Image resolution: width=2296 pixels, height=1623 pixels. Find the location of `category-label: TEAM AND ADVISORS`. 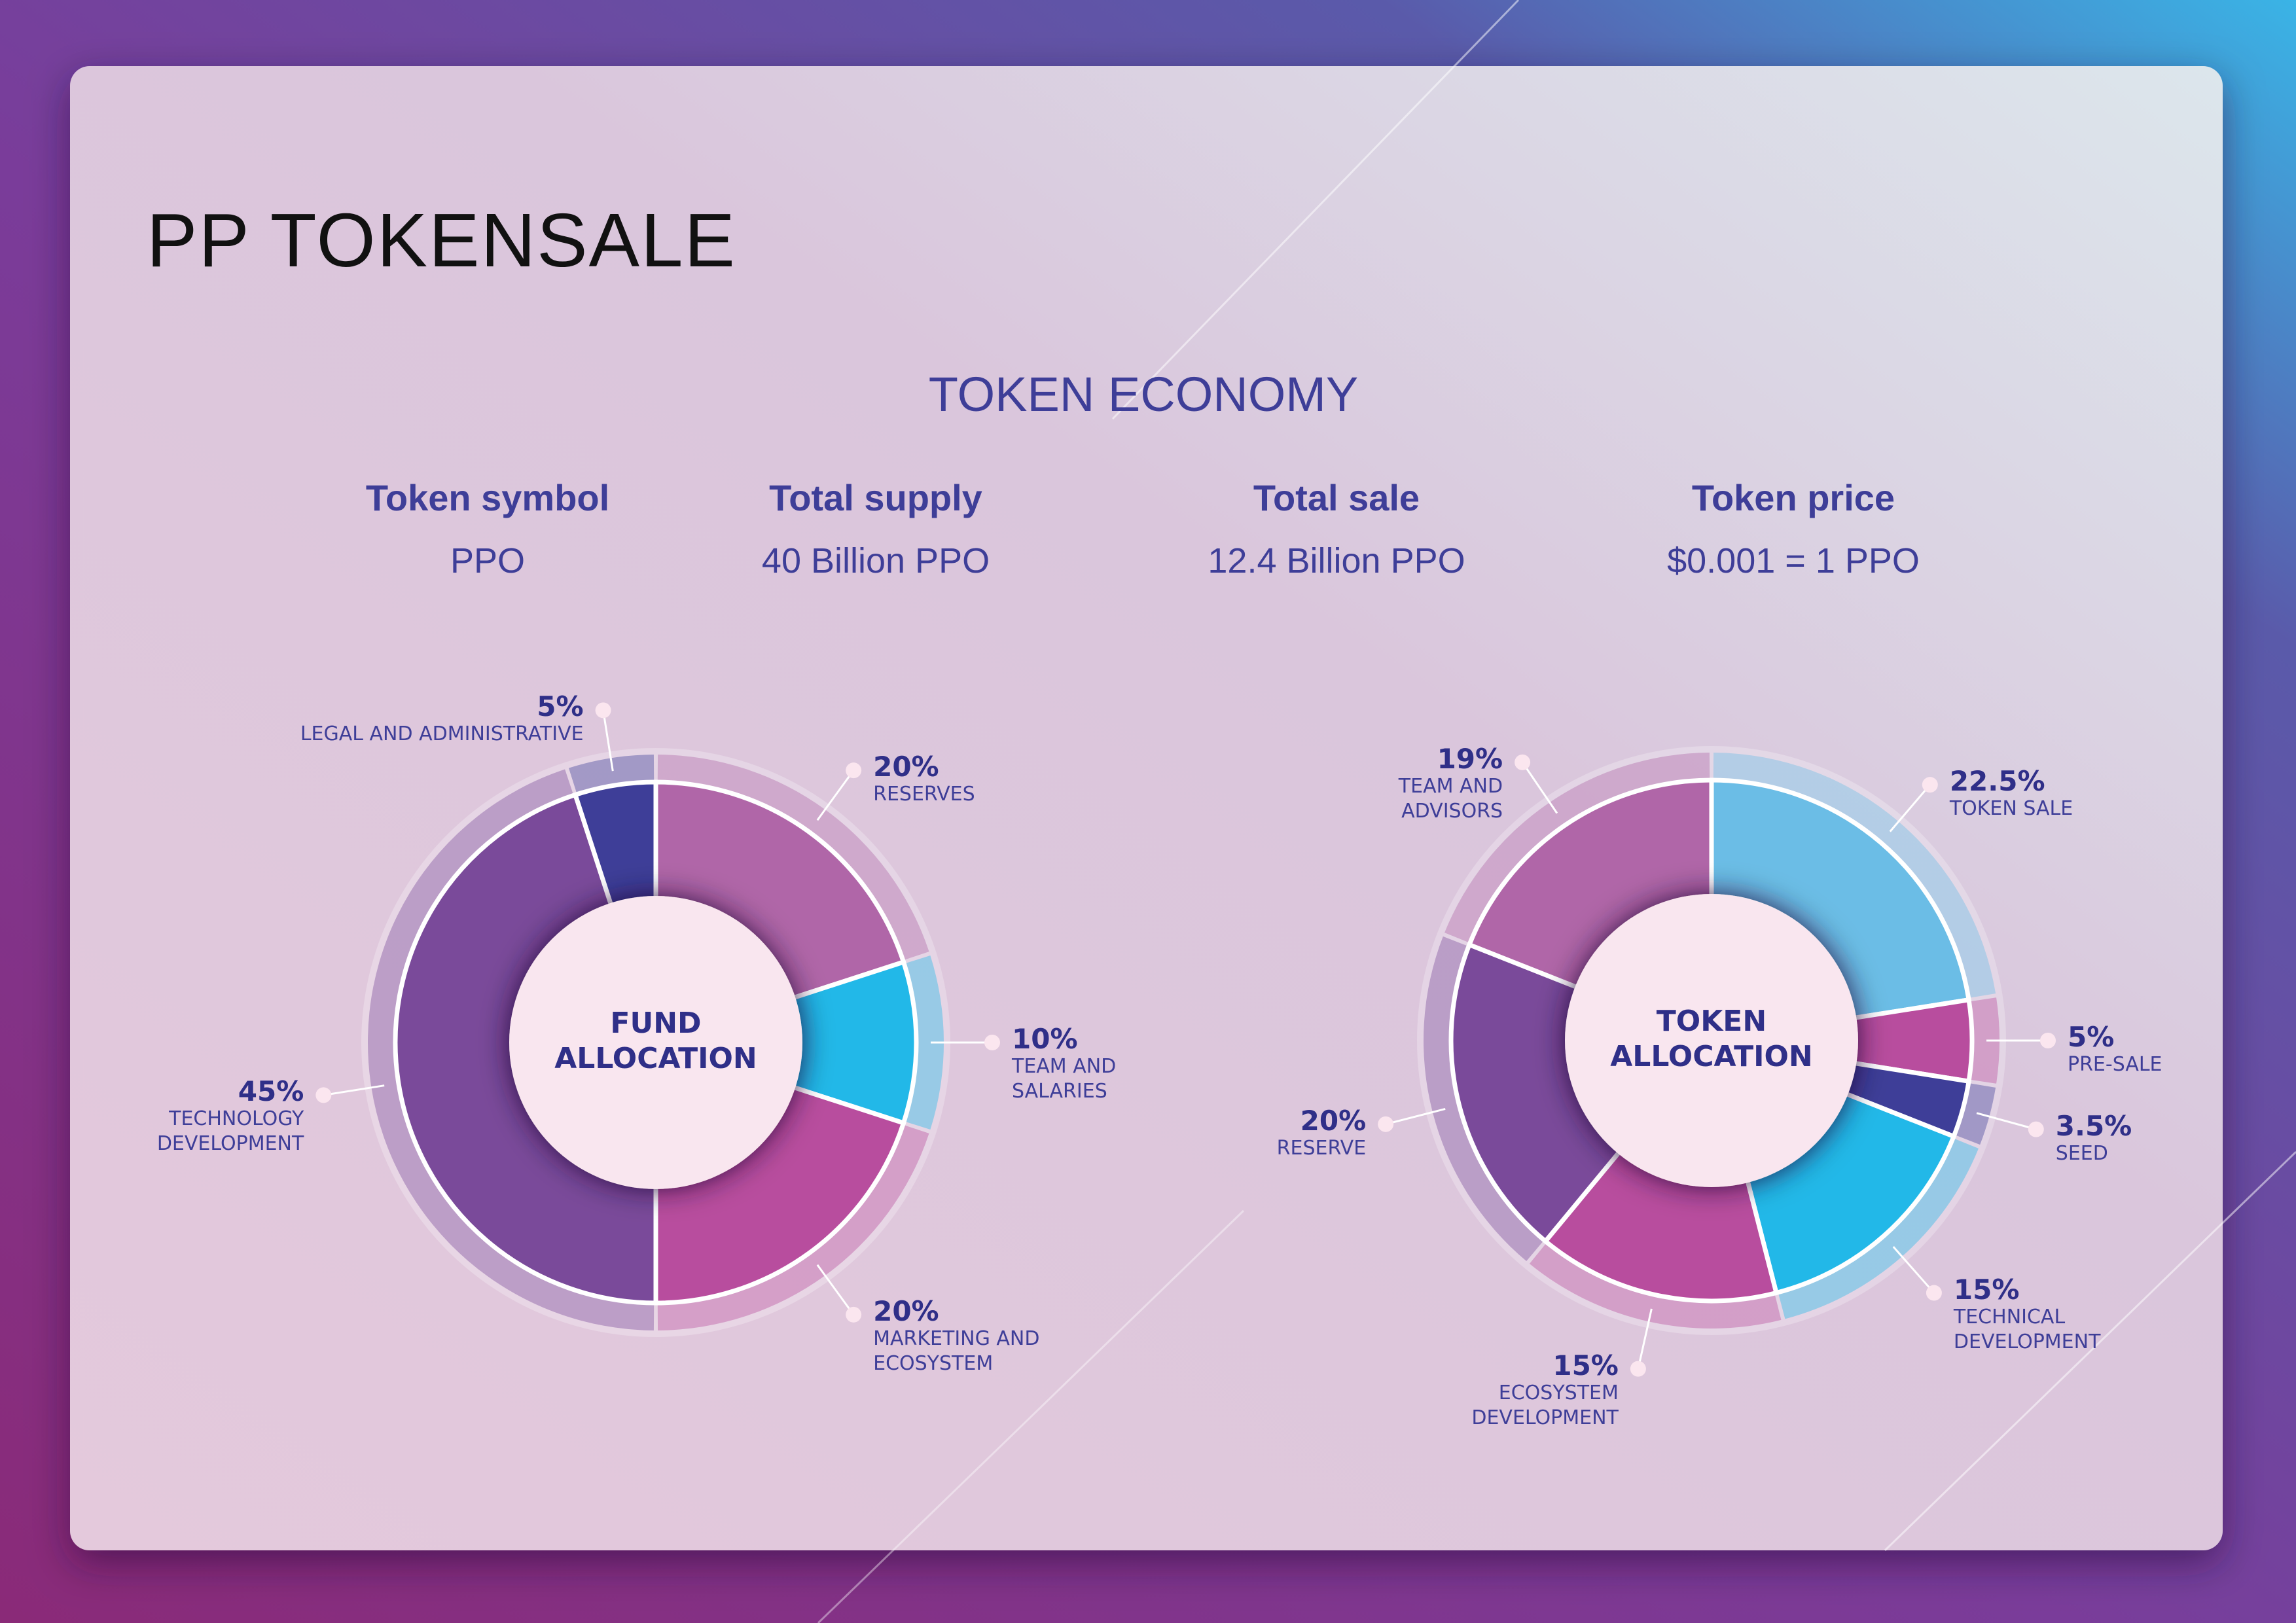

category-label: TEAM AND ADVISORS is located at coordinates (1450, 798).